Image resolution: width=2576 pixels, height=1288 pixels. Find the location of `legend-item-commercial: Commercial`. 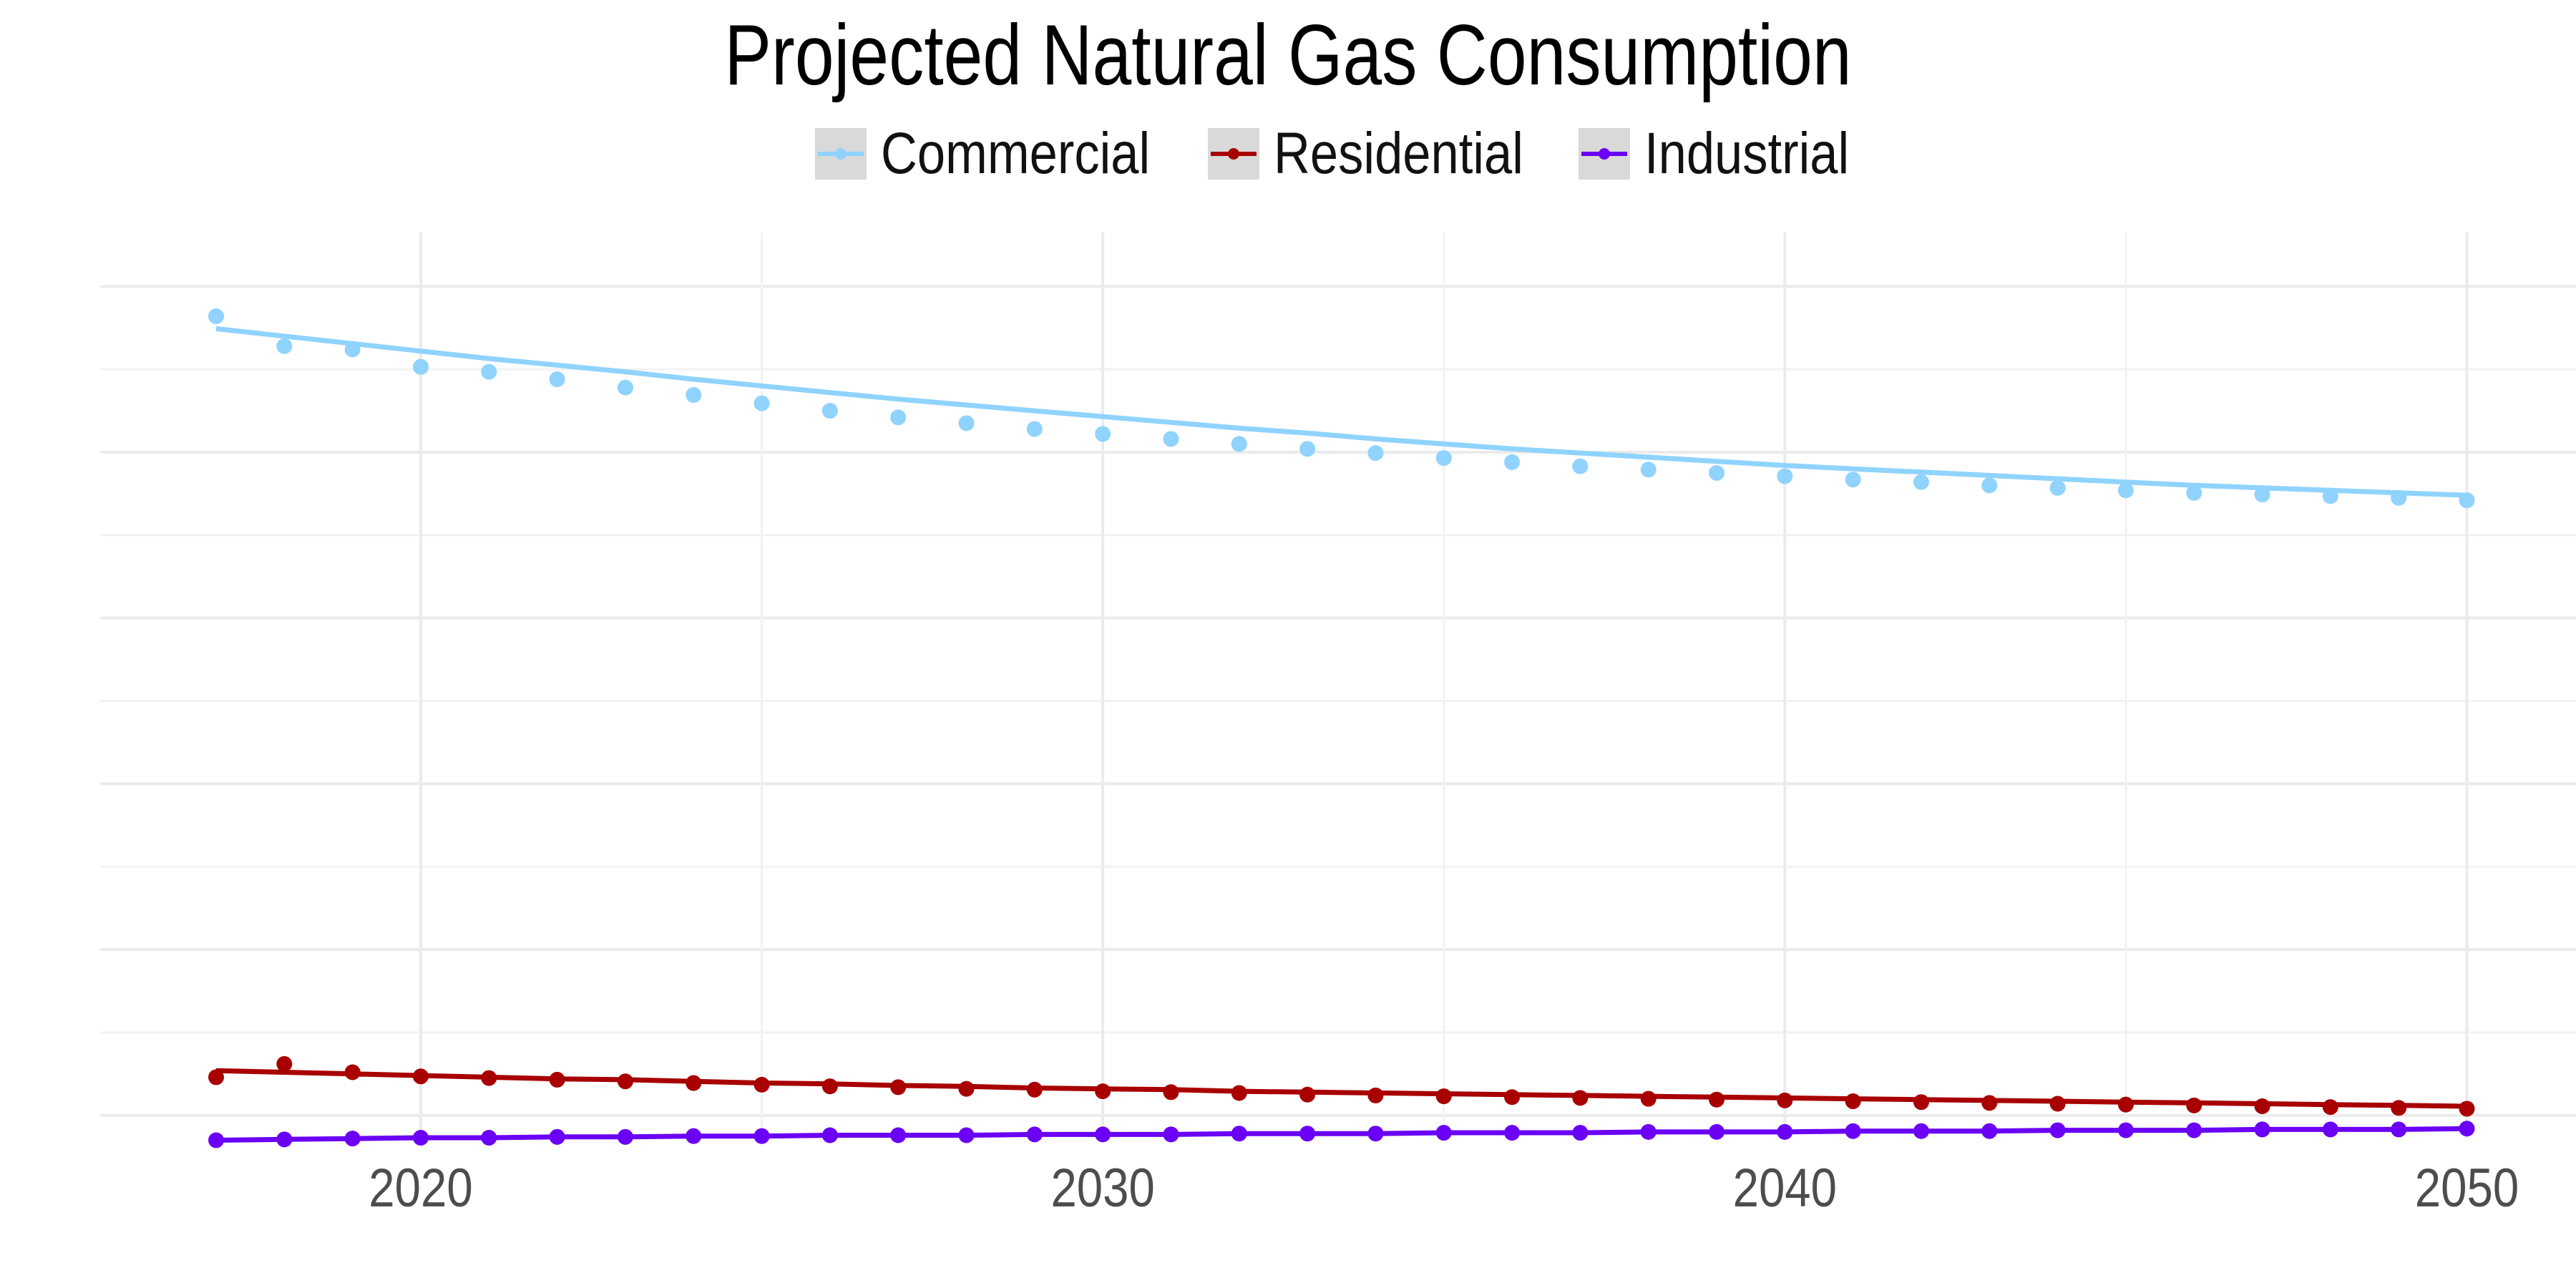

legend-item-commercial: Commercial is located at coordinates (1004, 153).